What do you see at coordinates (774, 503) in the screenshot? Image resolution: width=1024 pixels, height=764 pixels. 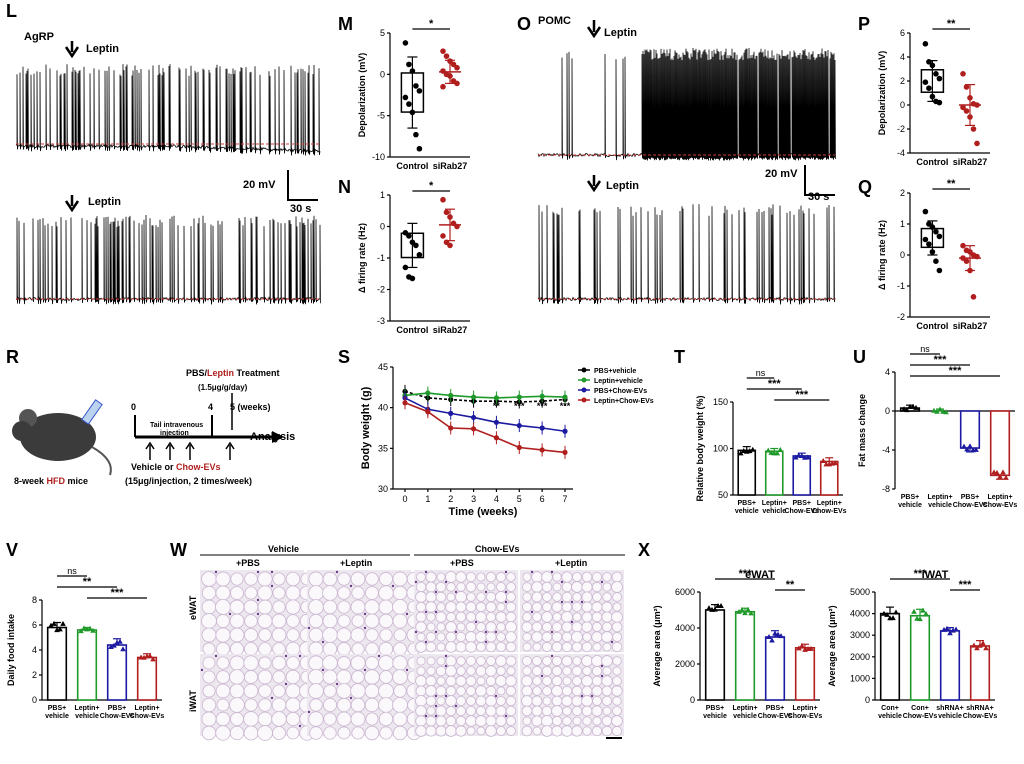 I see `x-tick-label: Leptin+` at bounding box center [774, 503].